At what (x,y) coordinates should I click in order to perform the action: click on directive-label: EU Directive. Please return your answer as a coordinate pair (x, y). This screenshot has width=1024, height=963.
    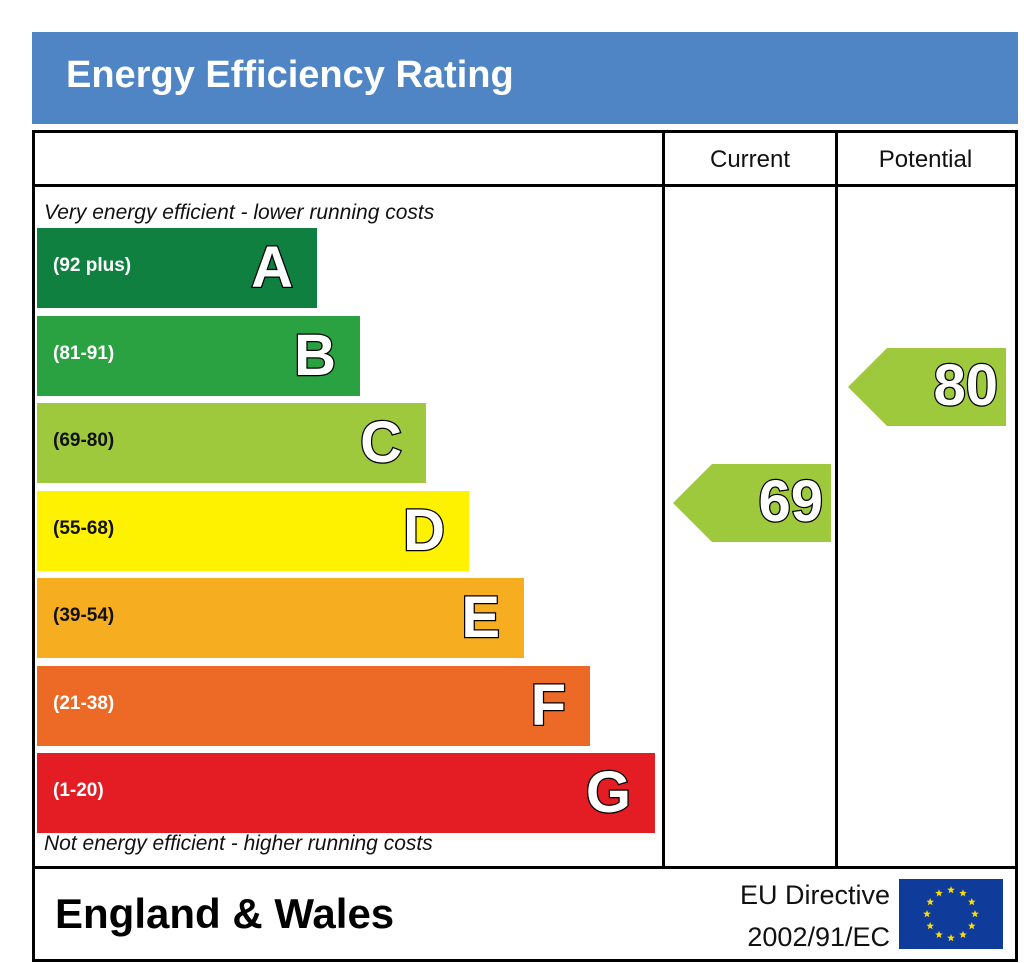
    Looking at the image, I should click on (814, 895).